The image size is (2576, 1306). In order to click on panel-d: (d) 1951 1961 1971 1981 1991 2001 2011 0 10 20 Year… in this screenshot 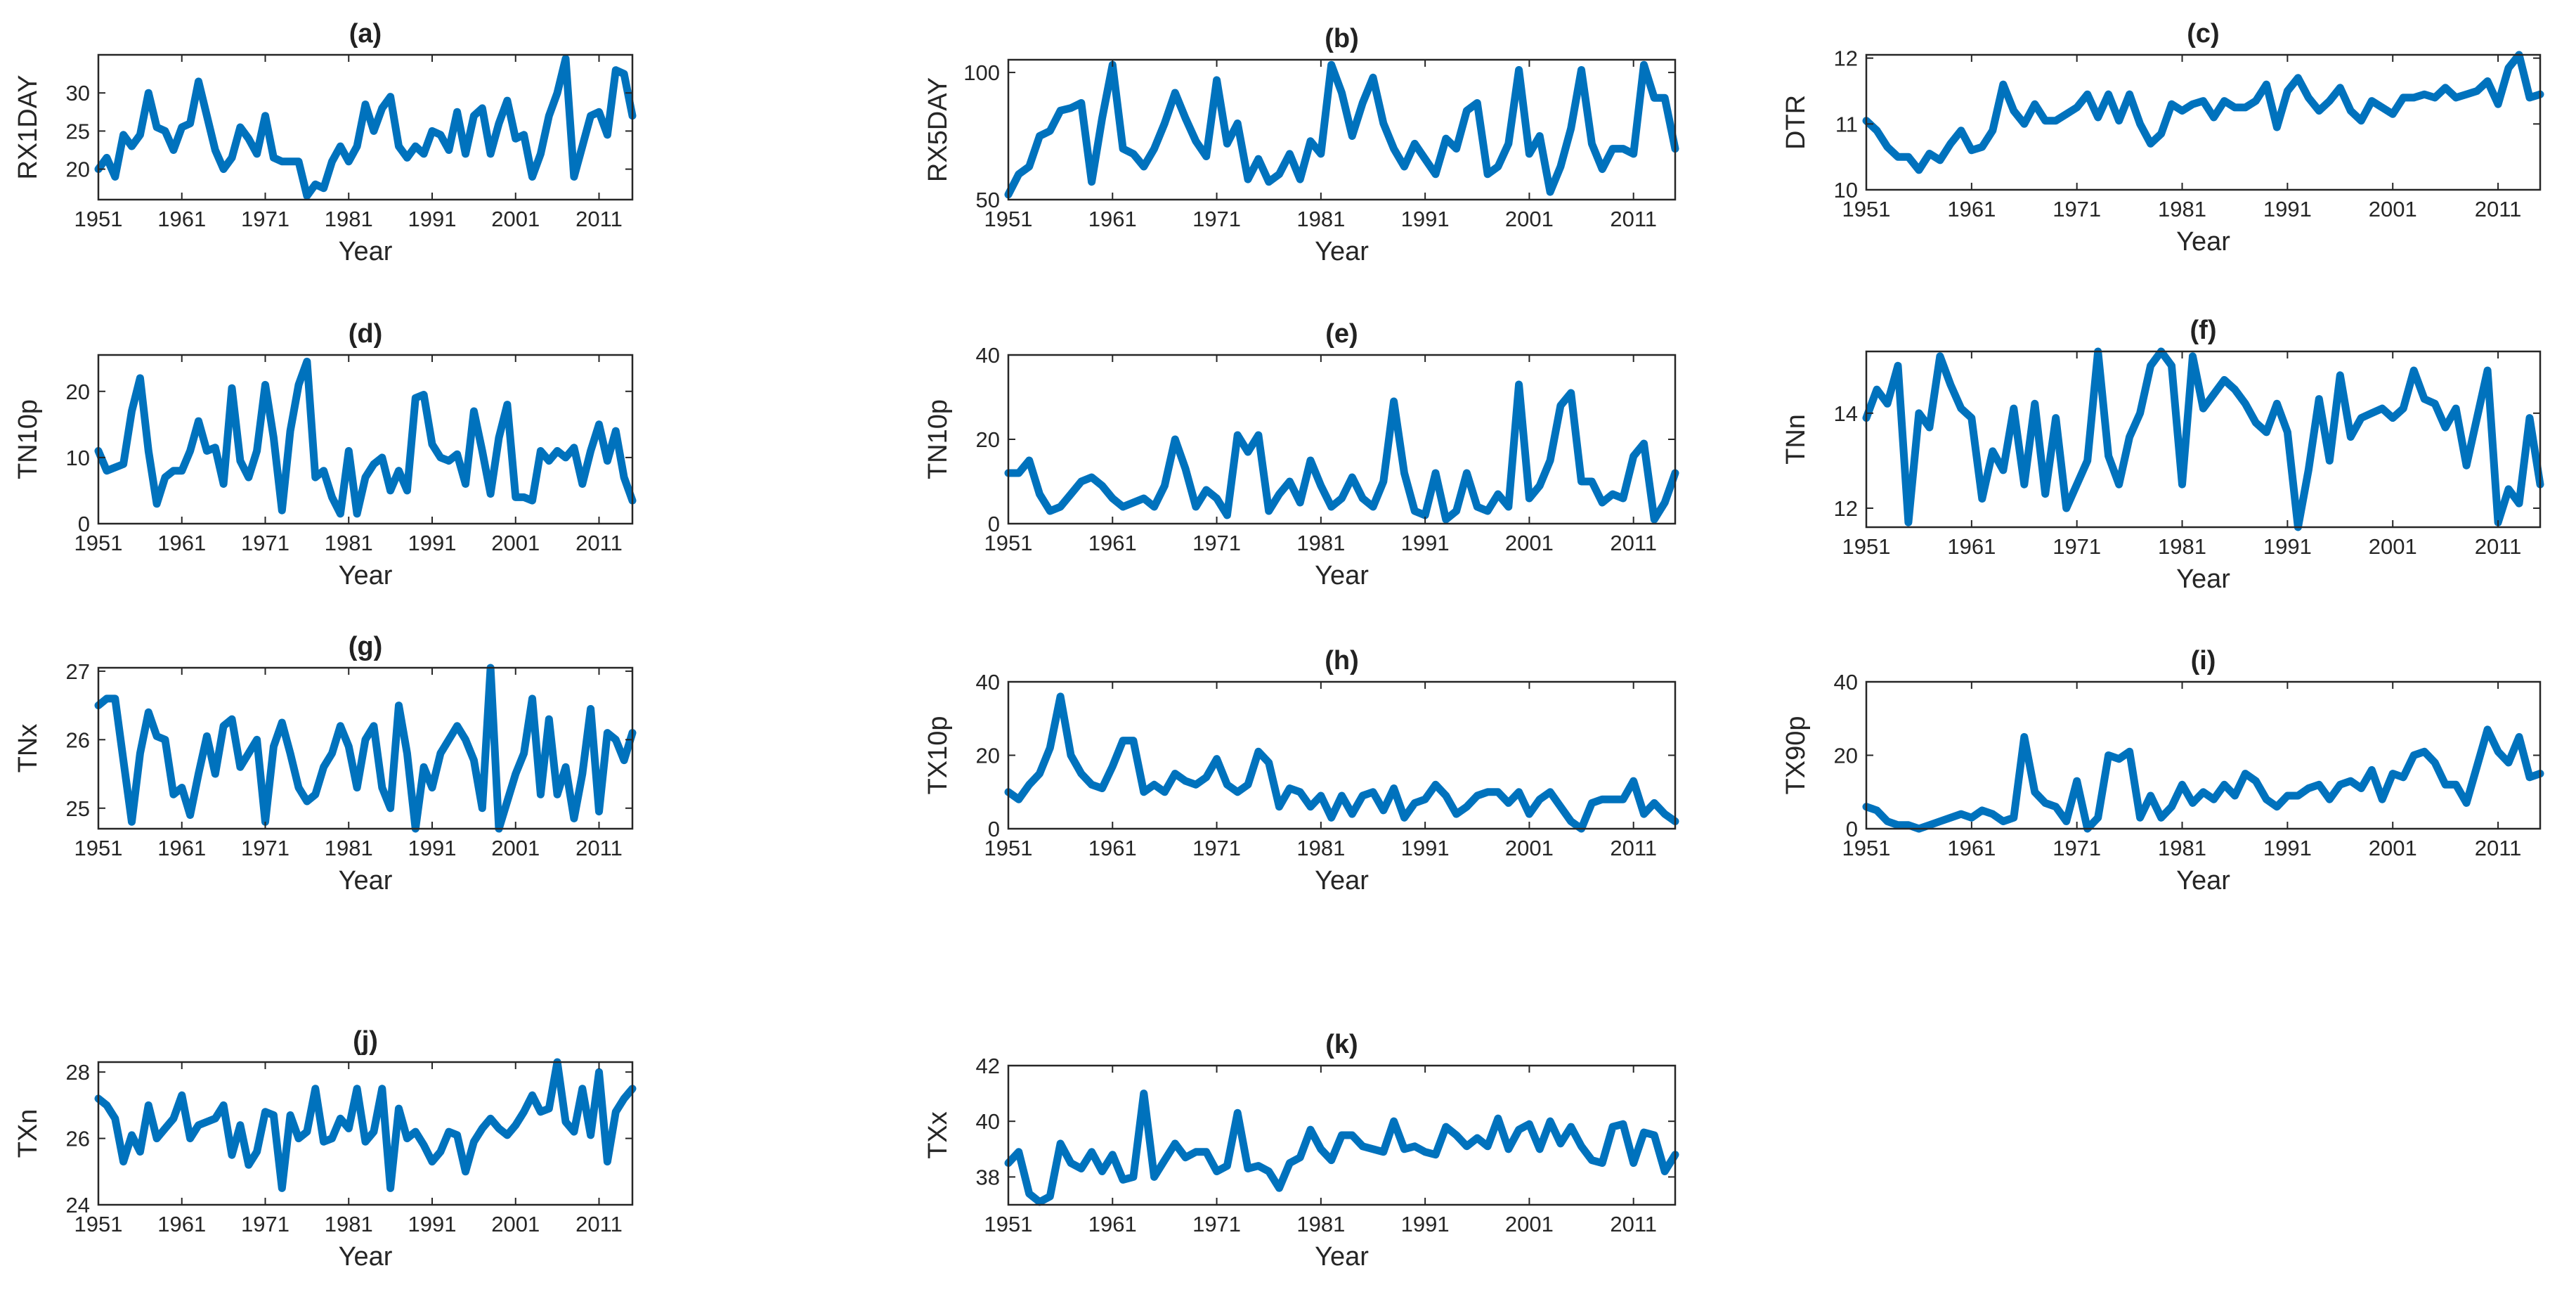, I will do `click(325, 454)`.